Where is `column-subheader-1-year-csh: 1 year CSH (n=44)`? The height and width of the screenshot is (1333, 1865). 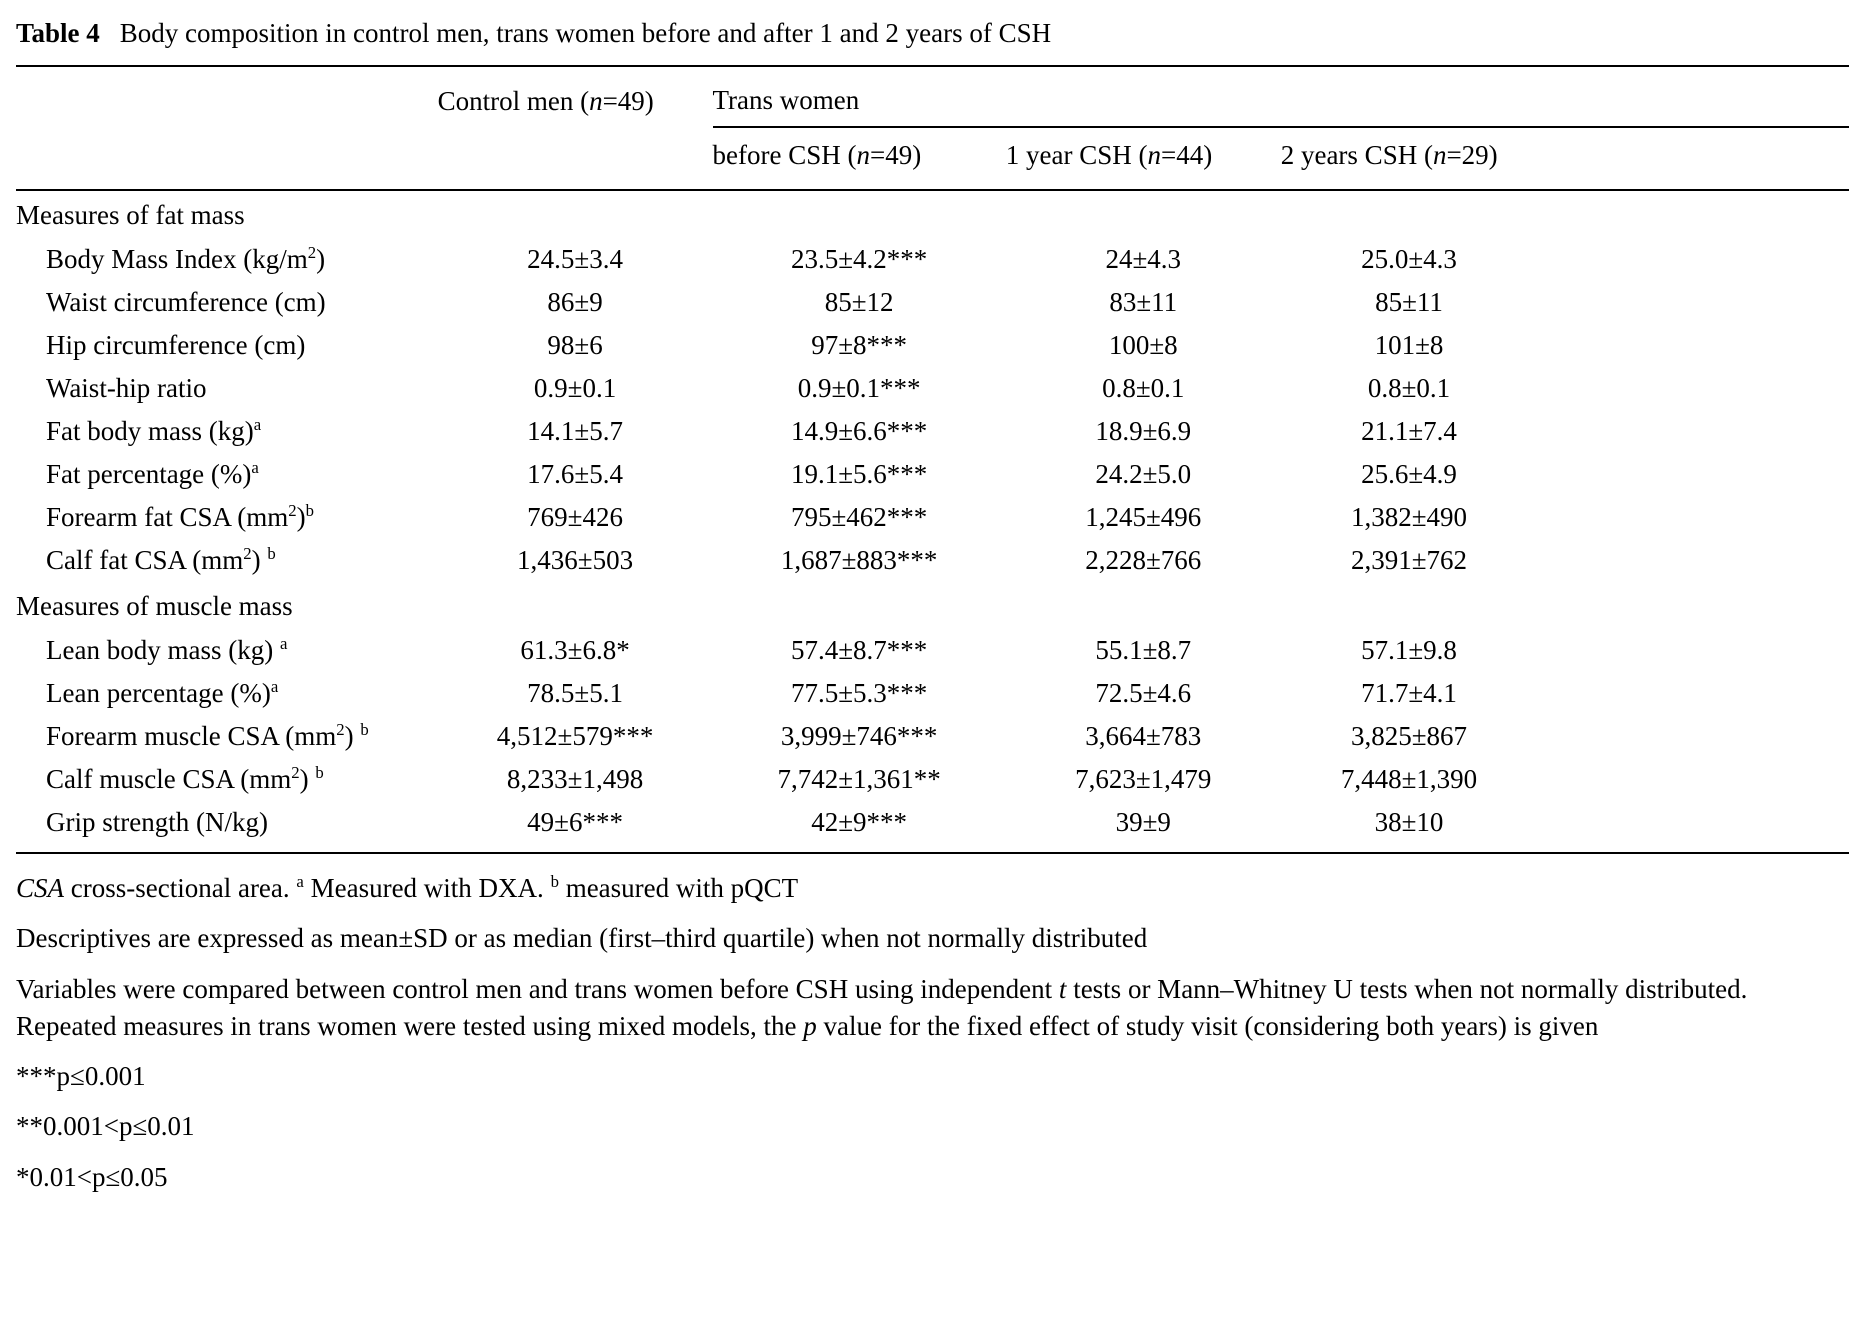
column-subheader-1-year-csh: 1 year CSH (n=44) is located at coordinates (1143, 159).